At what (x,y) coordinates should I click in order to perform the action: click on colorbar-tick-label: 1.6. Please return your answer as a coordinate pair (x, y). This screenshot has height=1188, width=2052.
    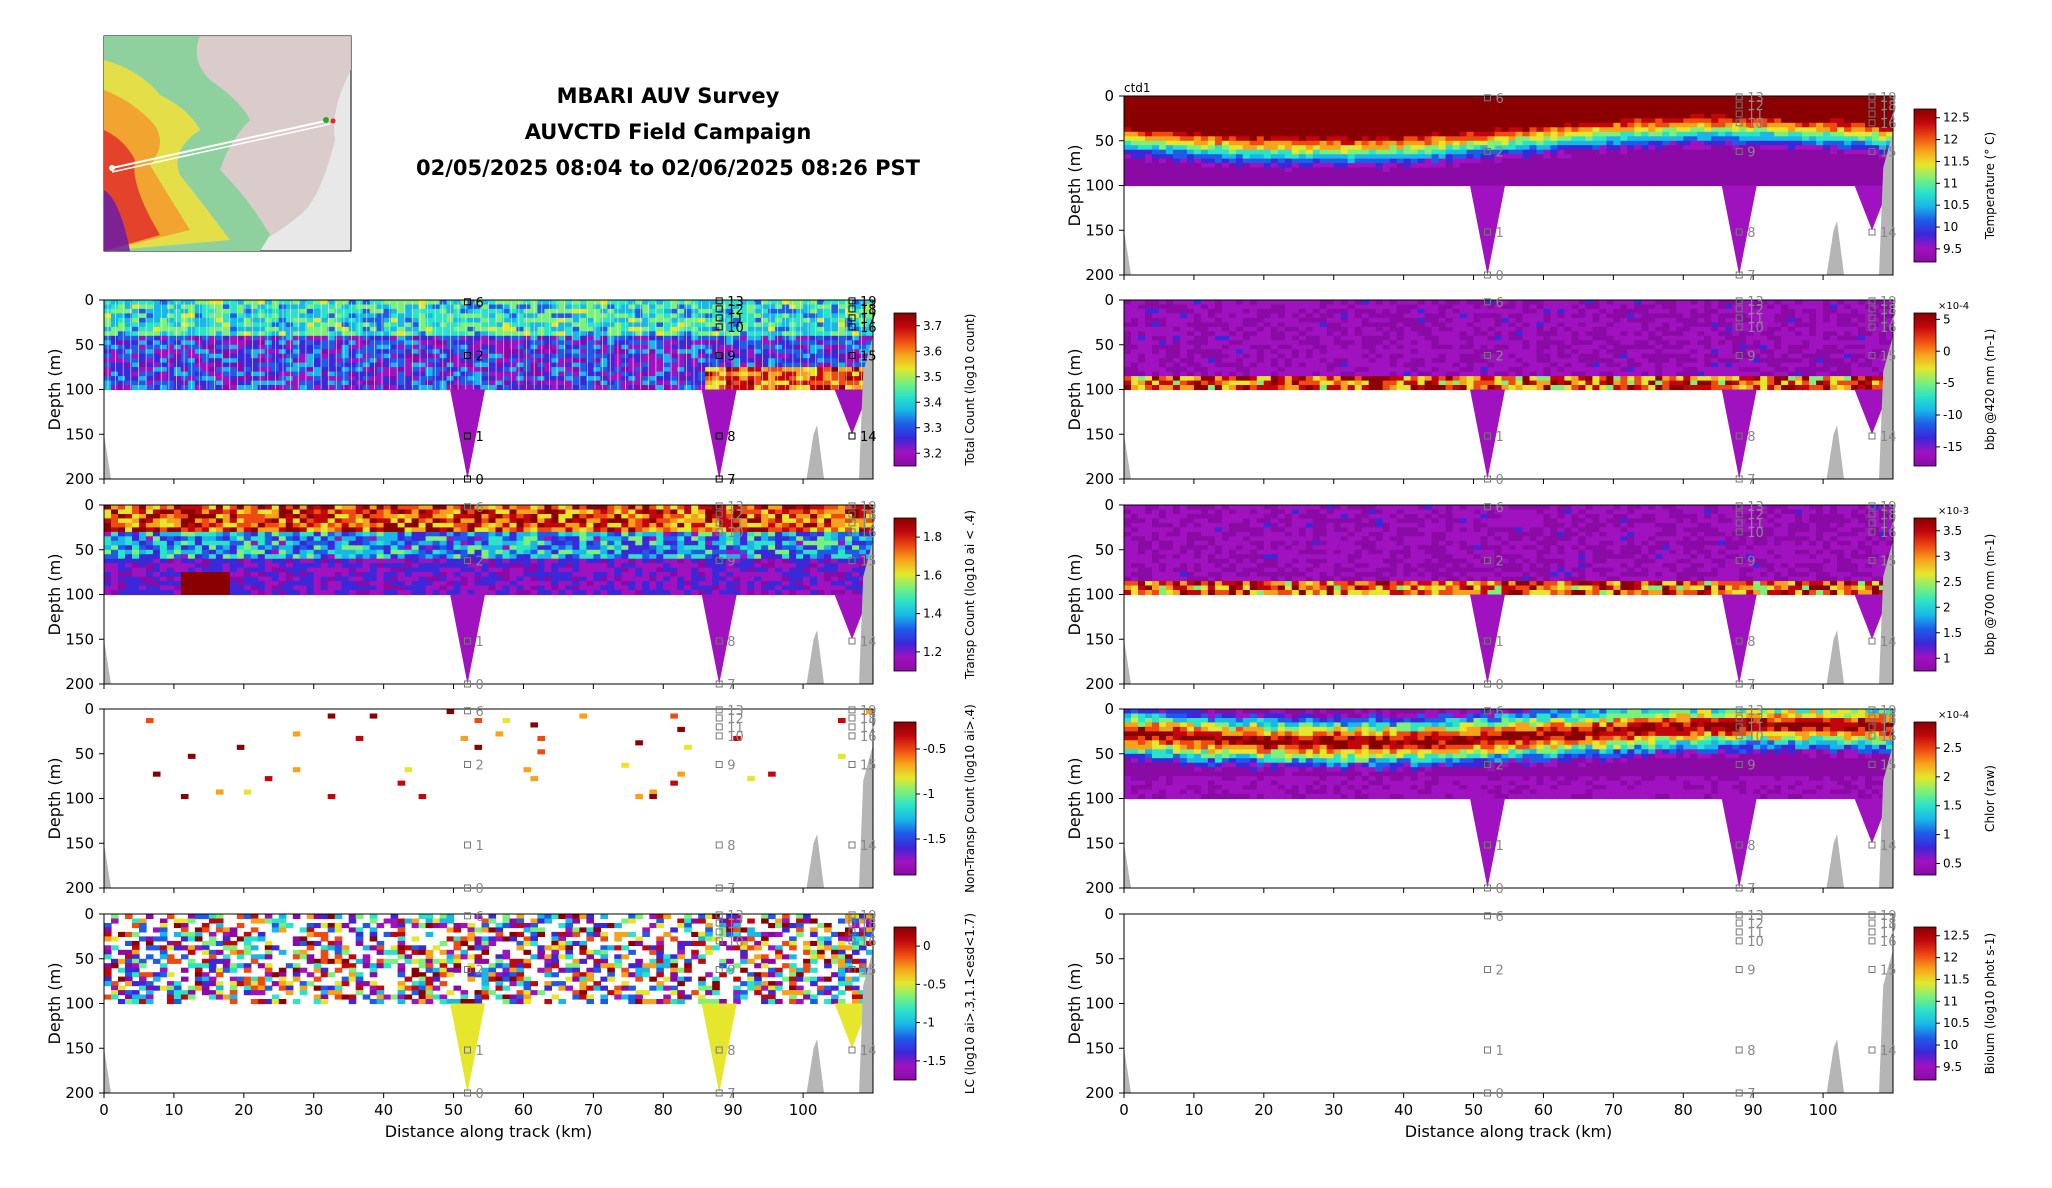
    Looking at the image, I should click on (932, 575).